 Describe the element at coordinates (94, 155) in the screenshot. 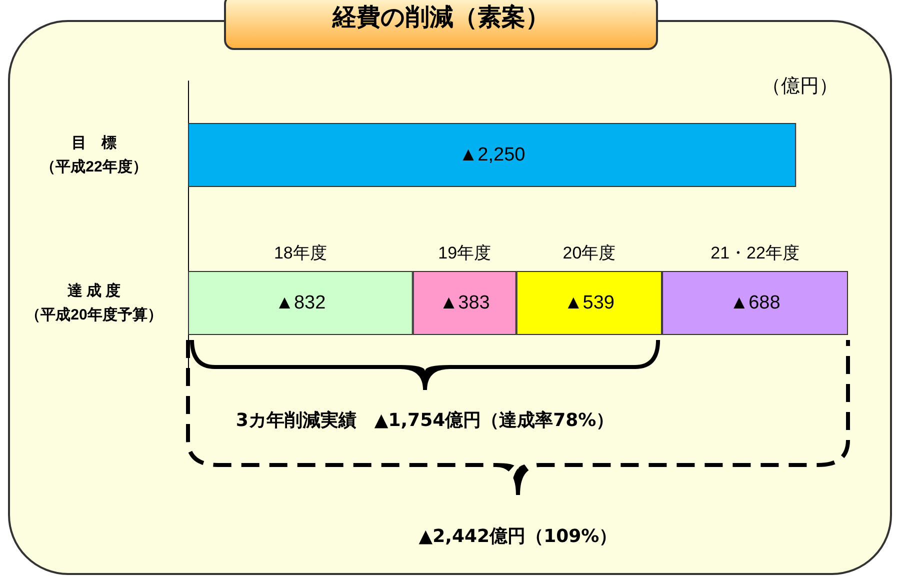

I see `y-tick-label: 目 標（平成22年度）` at that location.